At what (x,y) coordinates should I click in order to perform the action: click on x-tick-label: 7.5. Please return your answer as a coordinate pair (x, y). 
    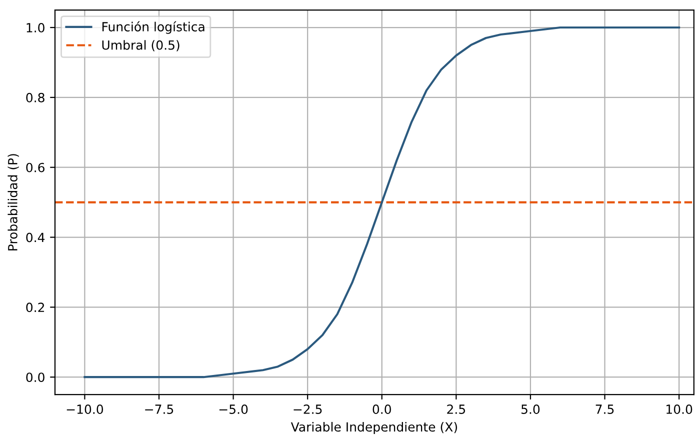
    Looking at the image, I should click on (605, 409).